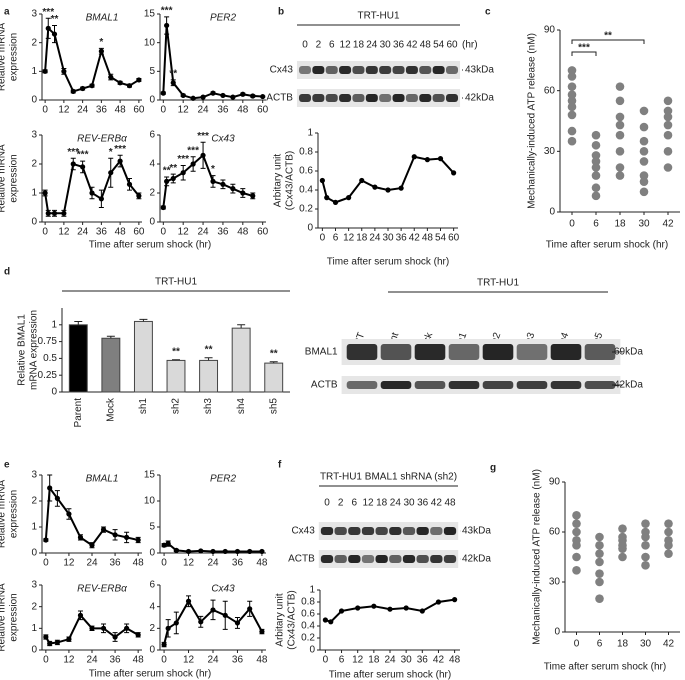 The height and width of the screenshot is (680, 685). I want to click on y-tick-label: 10, so click(150, 501).